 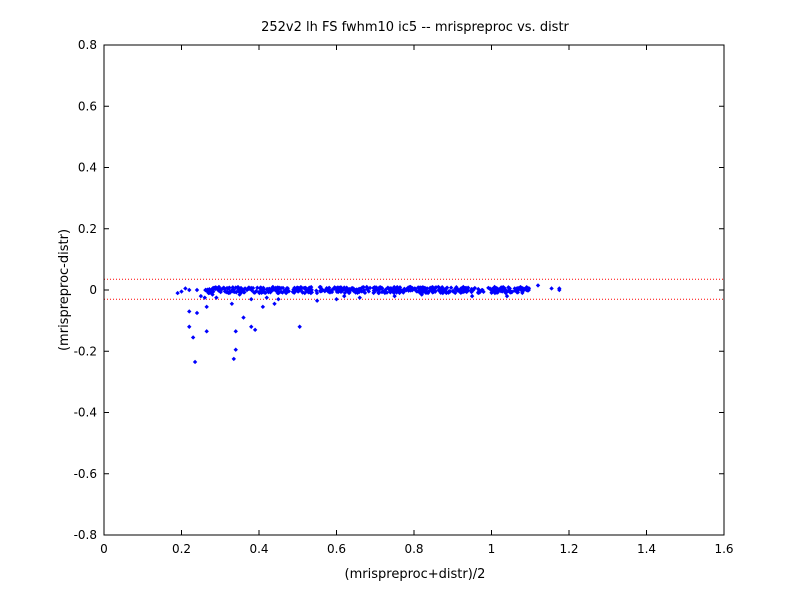 What do you see at coordinates (104, 549) in the screenshot?
I see `x-tick-label: 0` at bounding box center [104, 549].